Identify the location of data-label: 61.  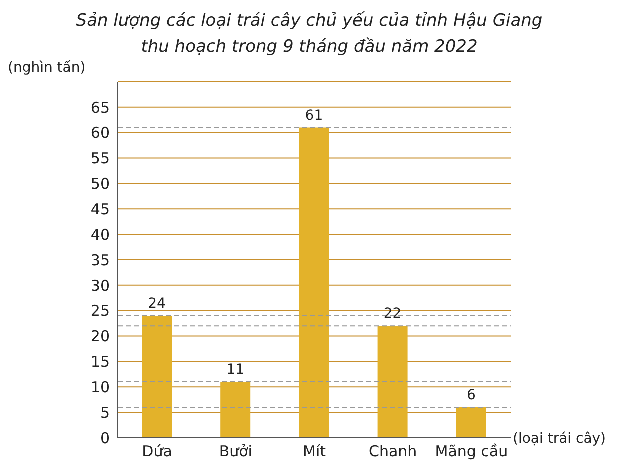
(314, 116).